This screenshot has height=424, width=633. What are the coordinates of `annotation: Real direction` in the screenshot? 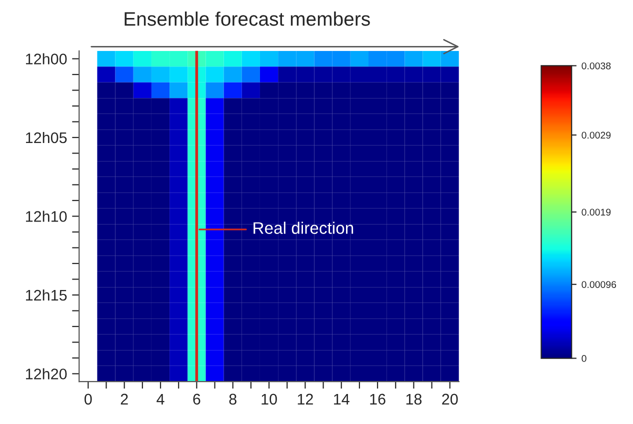 It's located at (304, 228).